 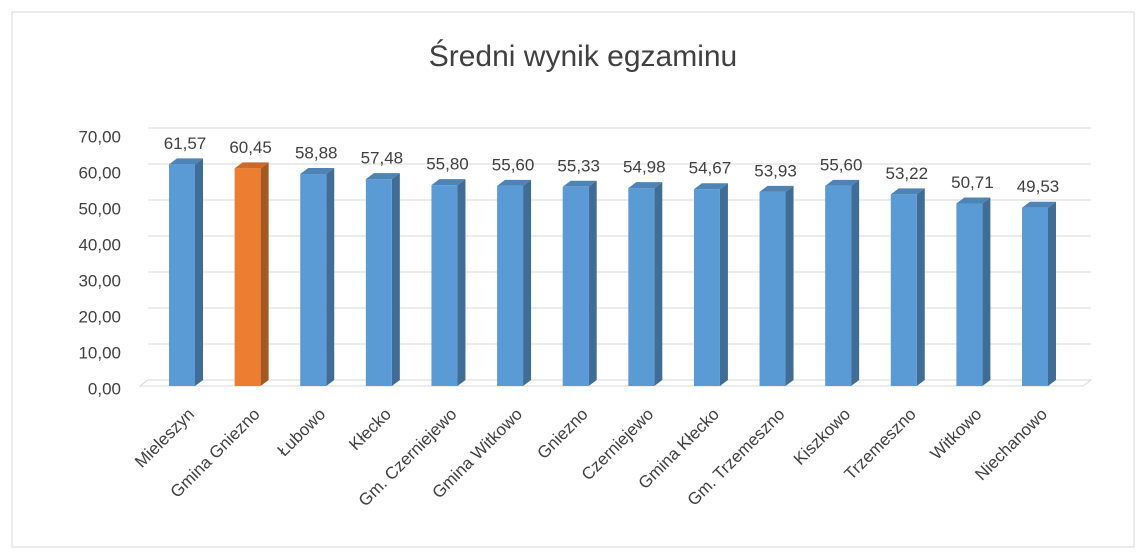 I want to click on y-tick-label: 20,00, so click(x=99, y=316).